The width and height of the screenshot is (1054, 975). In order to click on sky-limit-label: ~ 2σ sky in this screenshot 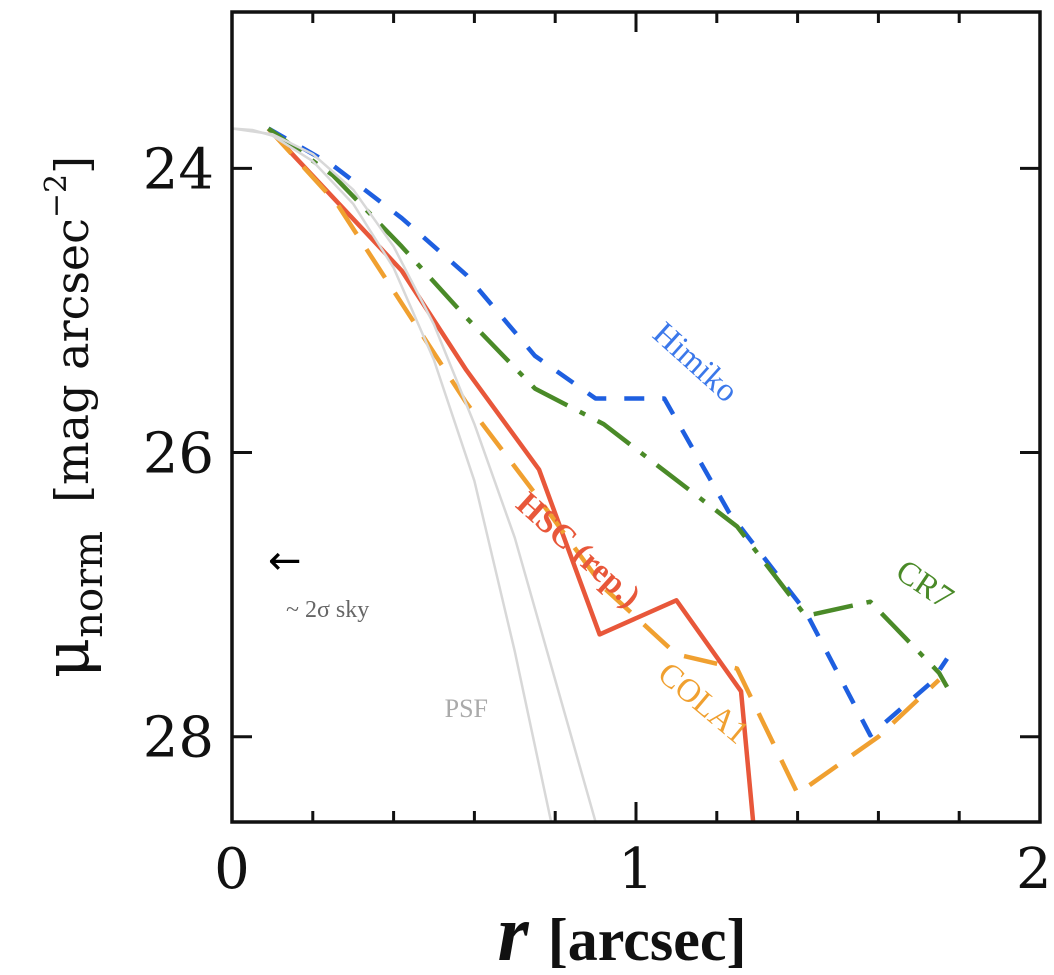, I will do `click(327, 610)`.